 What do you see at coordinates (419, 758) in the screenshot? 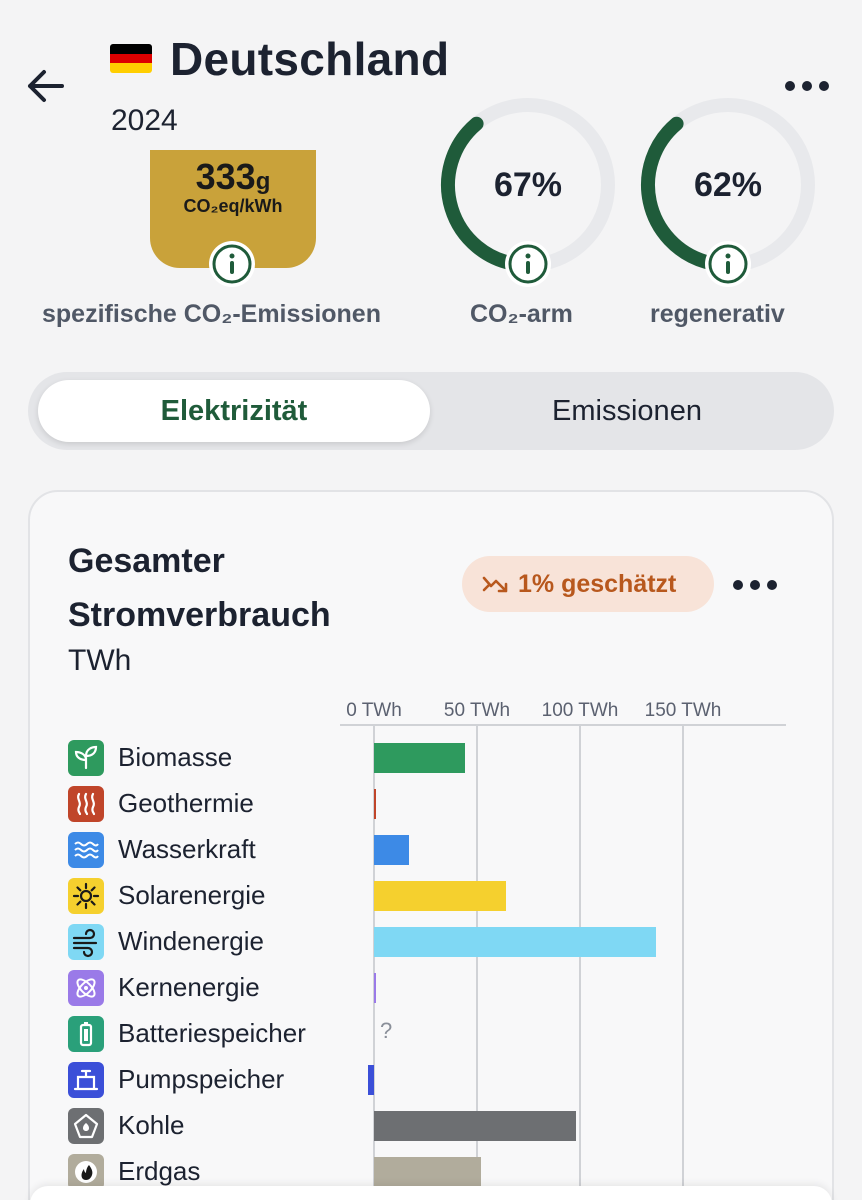
I see `bar-biomasse` at bounding box center [419, 758].